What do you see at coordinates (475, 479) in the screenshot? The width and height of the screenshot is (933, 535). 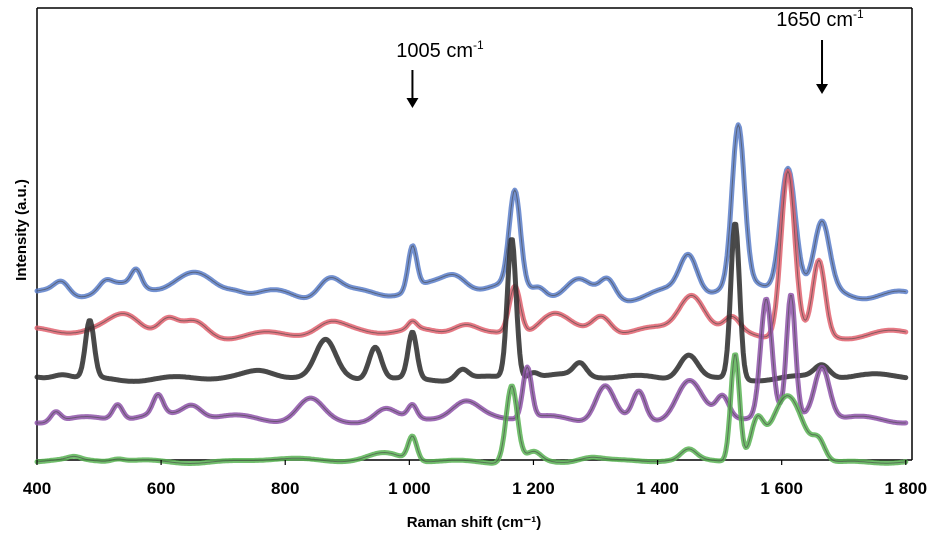 I see `x-ticks: 400 600 800 1 000 1 200 1 400 1 600 1 800` at bounding box center [475, 479].